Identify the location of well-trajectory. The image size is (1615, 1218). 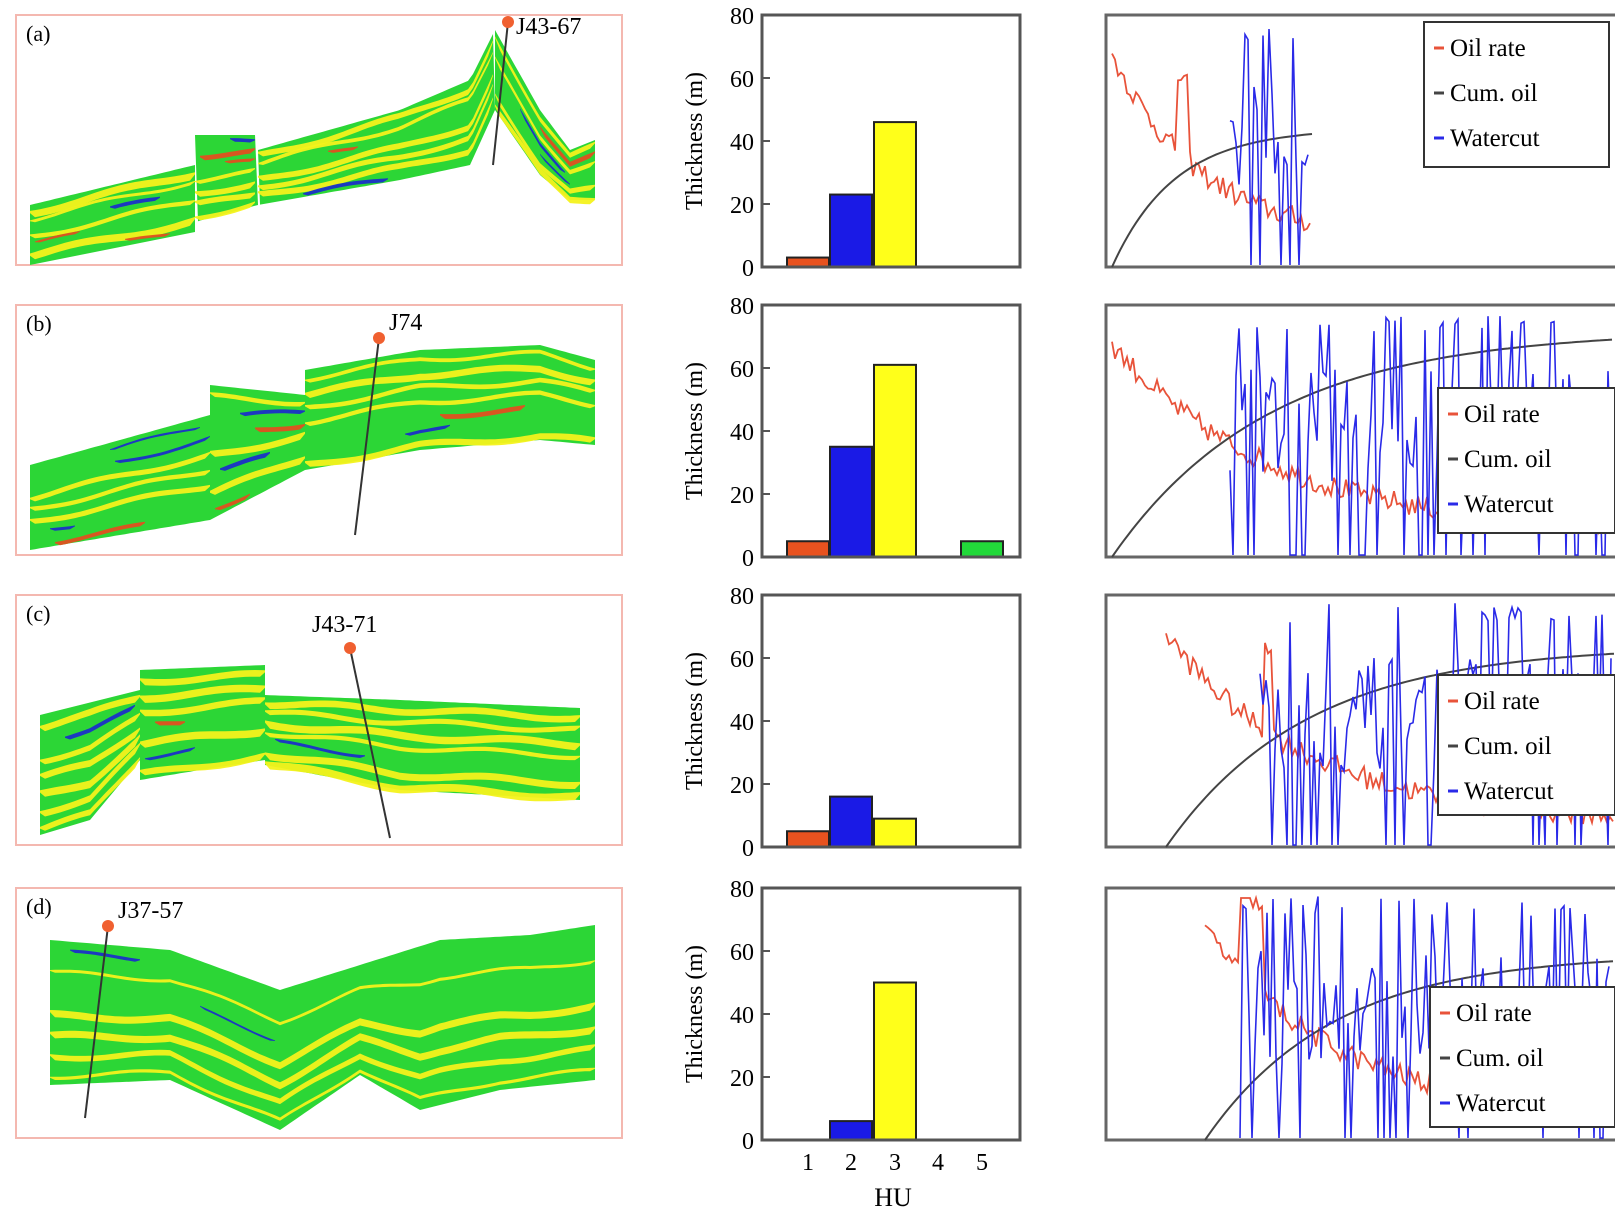
(96, 1022).